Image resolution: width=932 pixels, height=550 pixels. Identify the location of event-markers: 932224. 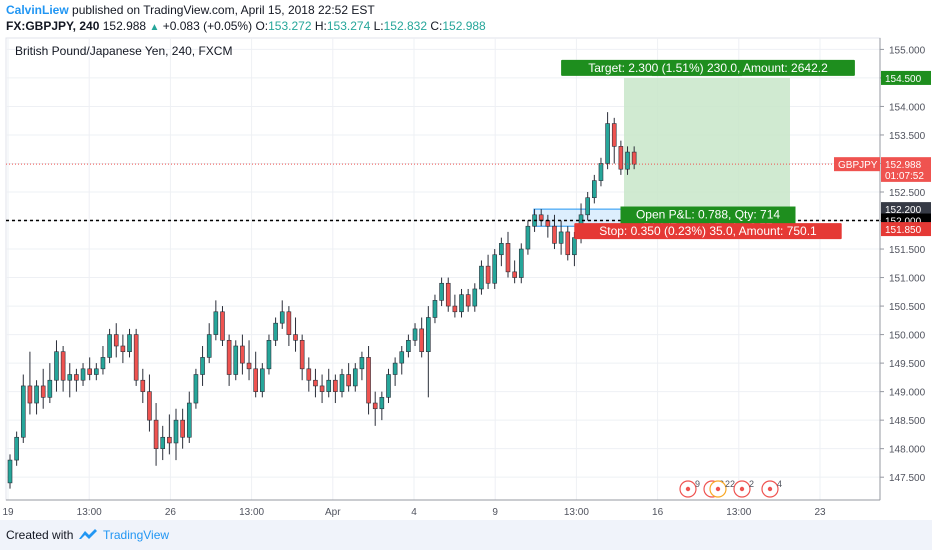
(730, 488).